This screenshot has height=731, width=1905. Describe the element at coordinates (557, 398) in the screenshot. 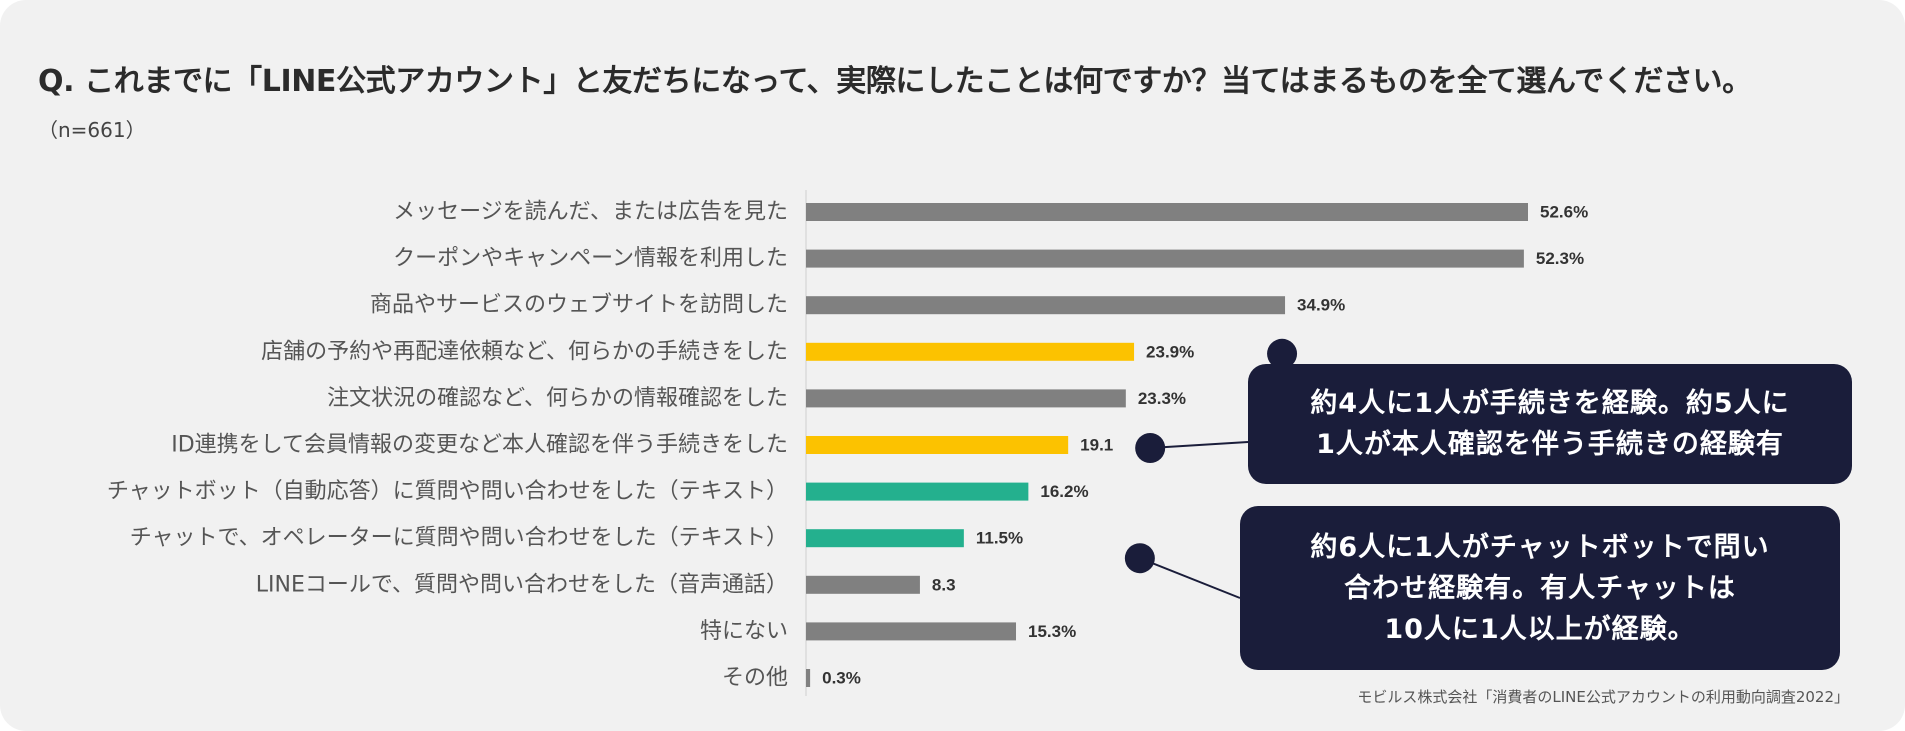

I see `category-label: 注文状況の確認など、何らかの情報確認をした` at that location.